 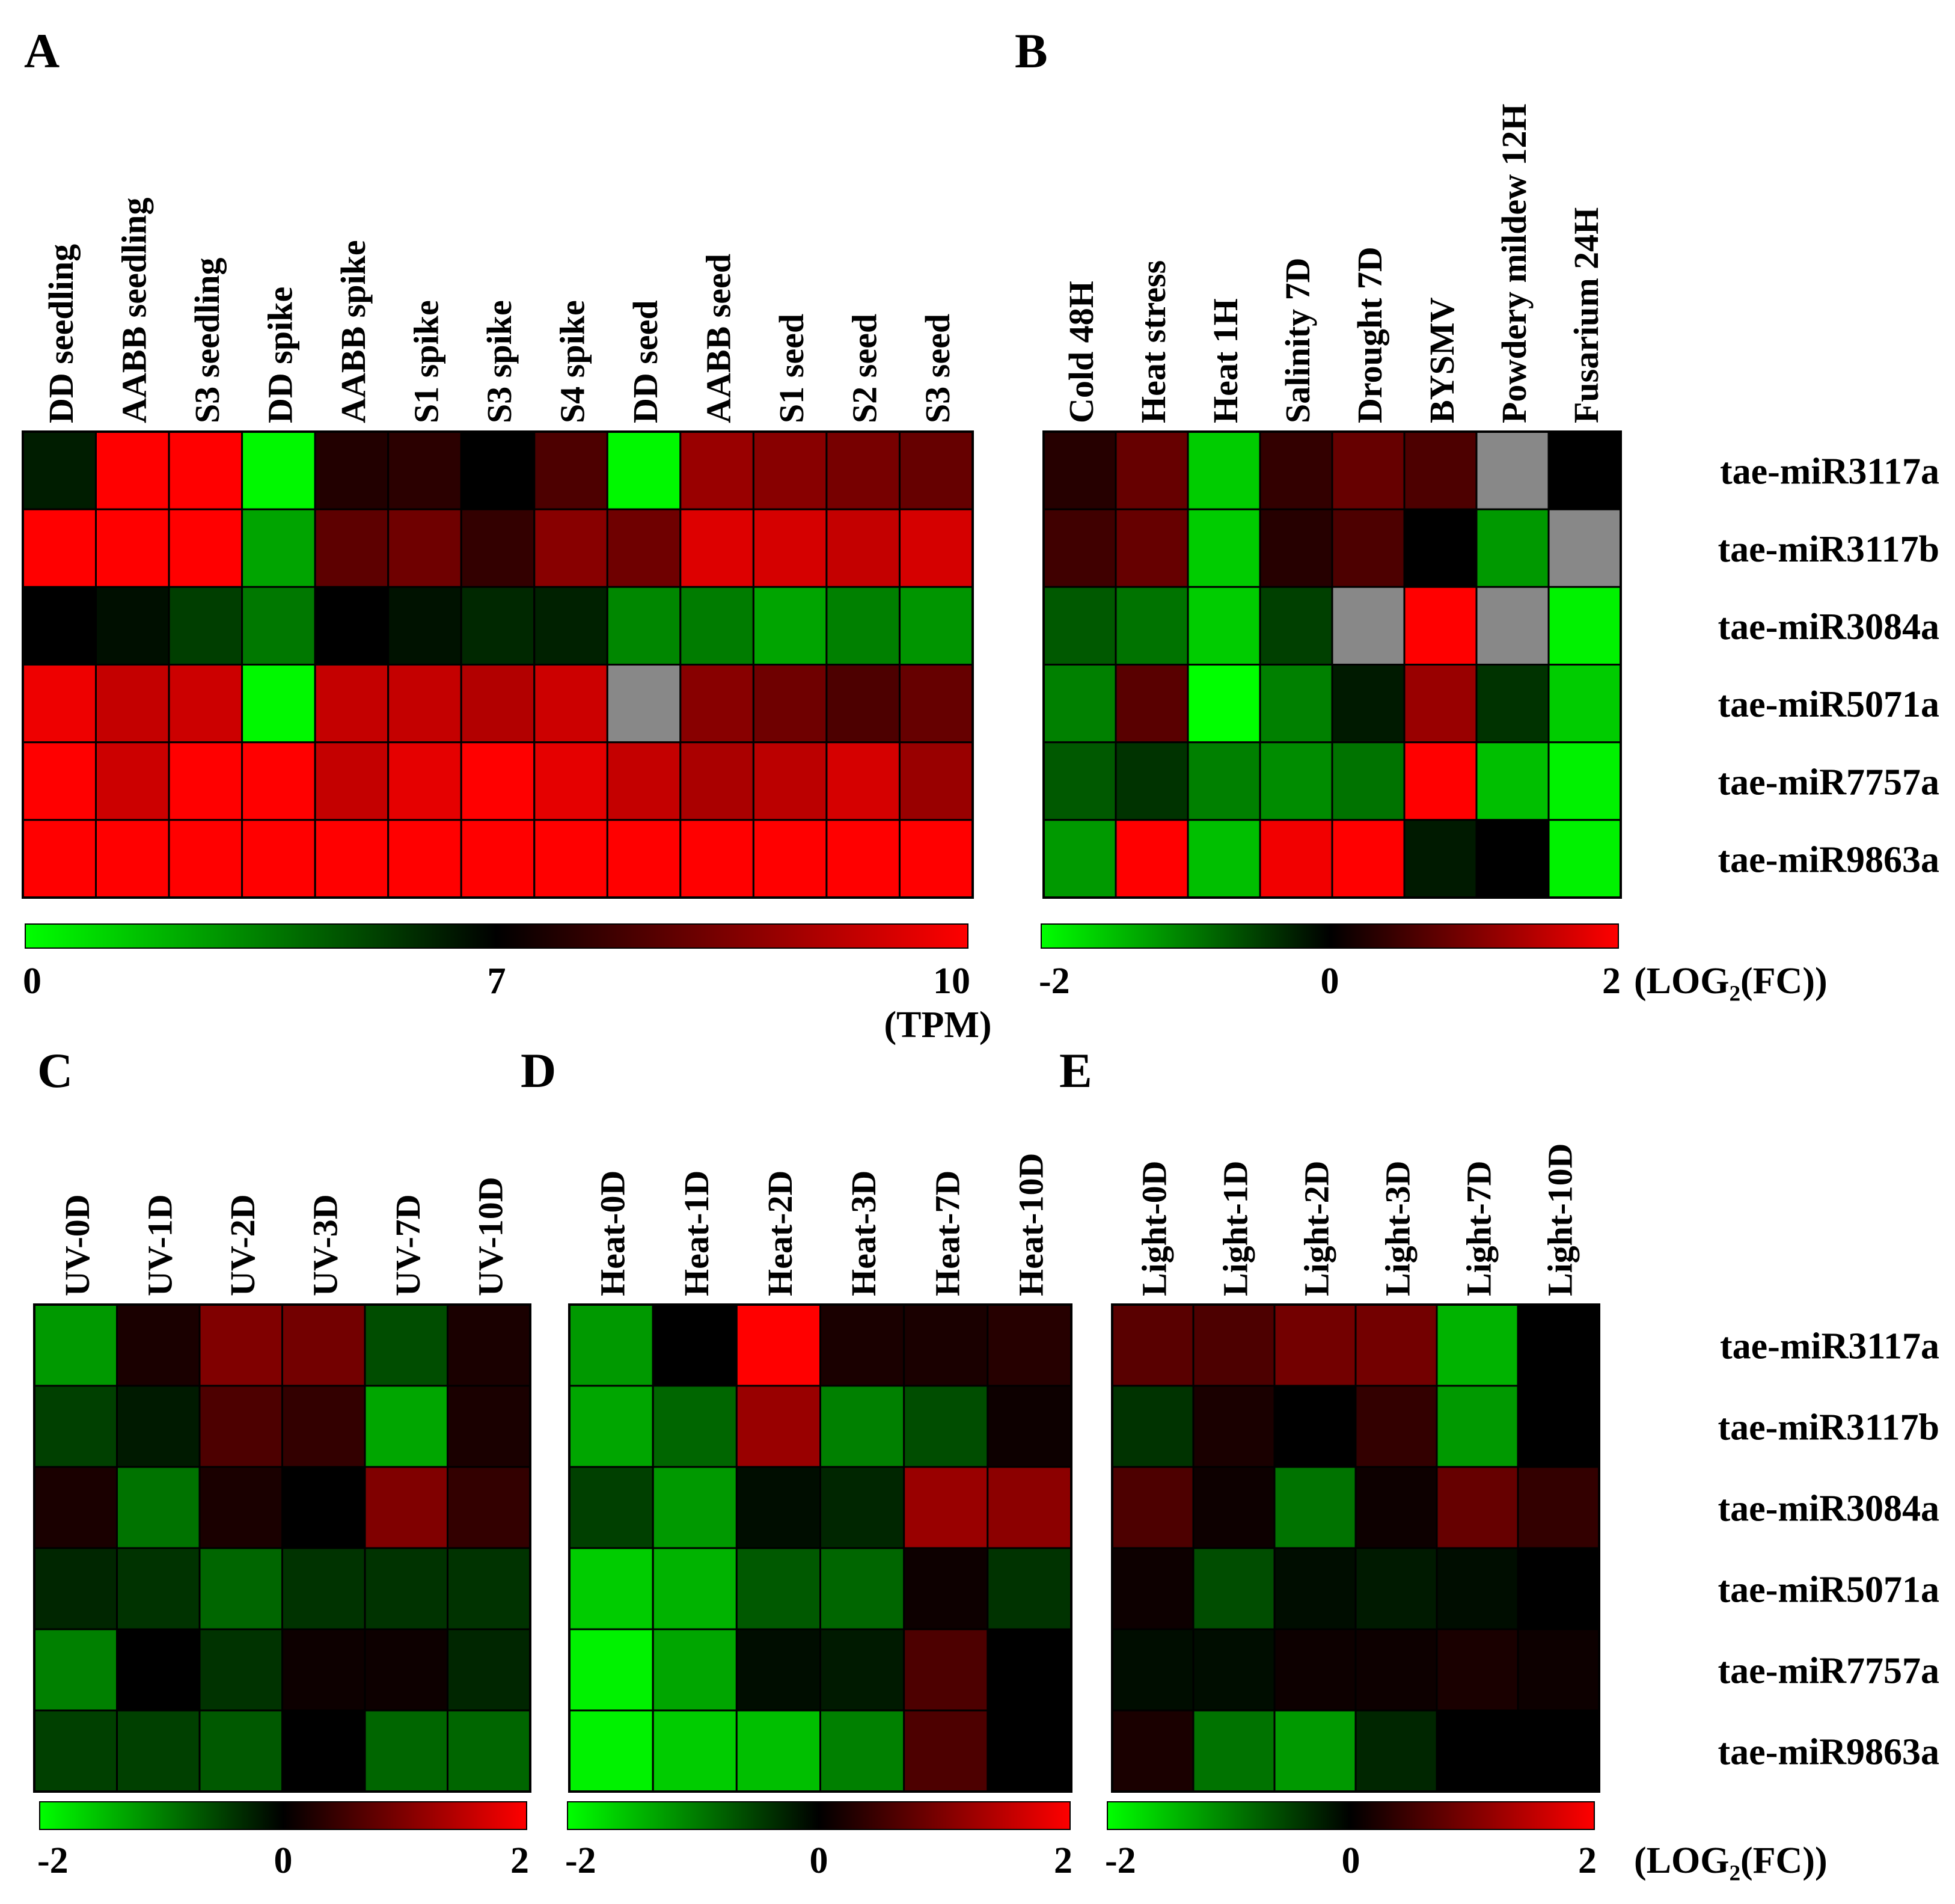 I want to click on column-label: S1 seed, so click(x=791, y=368).